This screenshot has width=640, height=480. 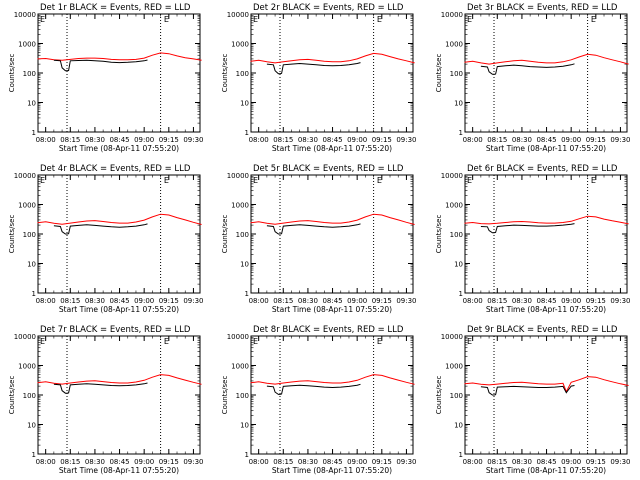 What do you see at coordinates (328, 330) in the screenshot?
I see `chart-title: Det 8r BLACK = Events, RED = LLD` at bounding box center [328, 330].